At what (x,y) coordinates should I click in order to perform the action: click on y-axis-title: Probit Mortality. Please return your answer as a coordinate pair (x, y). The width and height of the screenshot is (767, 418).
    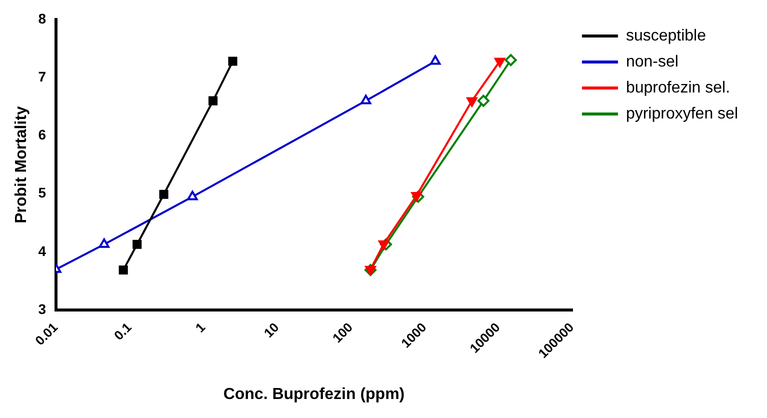
    Looking at the image, I should click on (21, 165).